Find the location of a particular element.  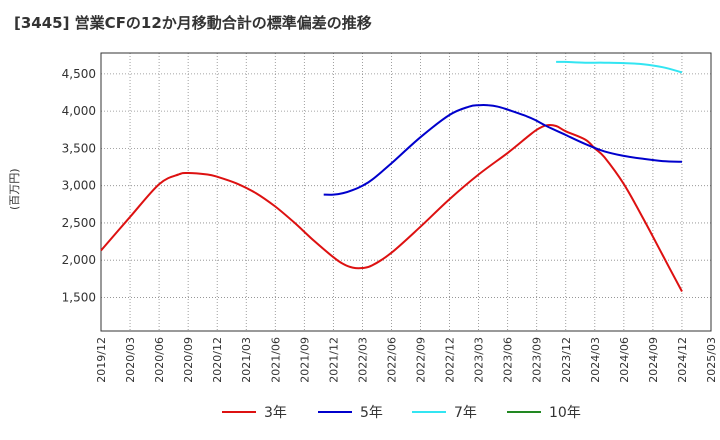

series-line-7年 is located at coordinates (619, 67).